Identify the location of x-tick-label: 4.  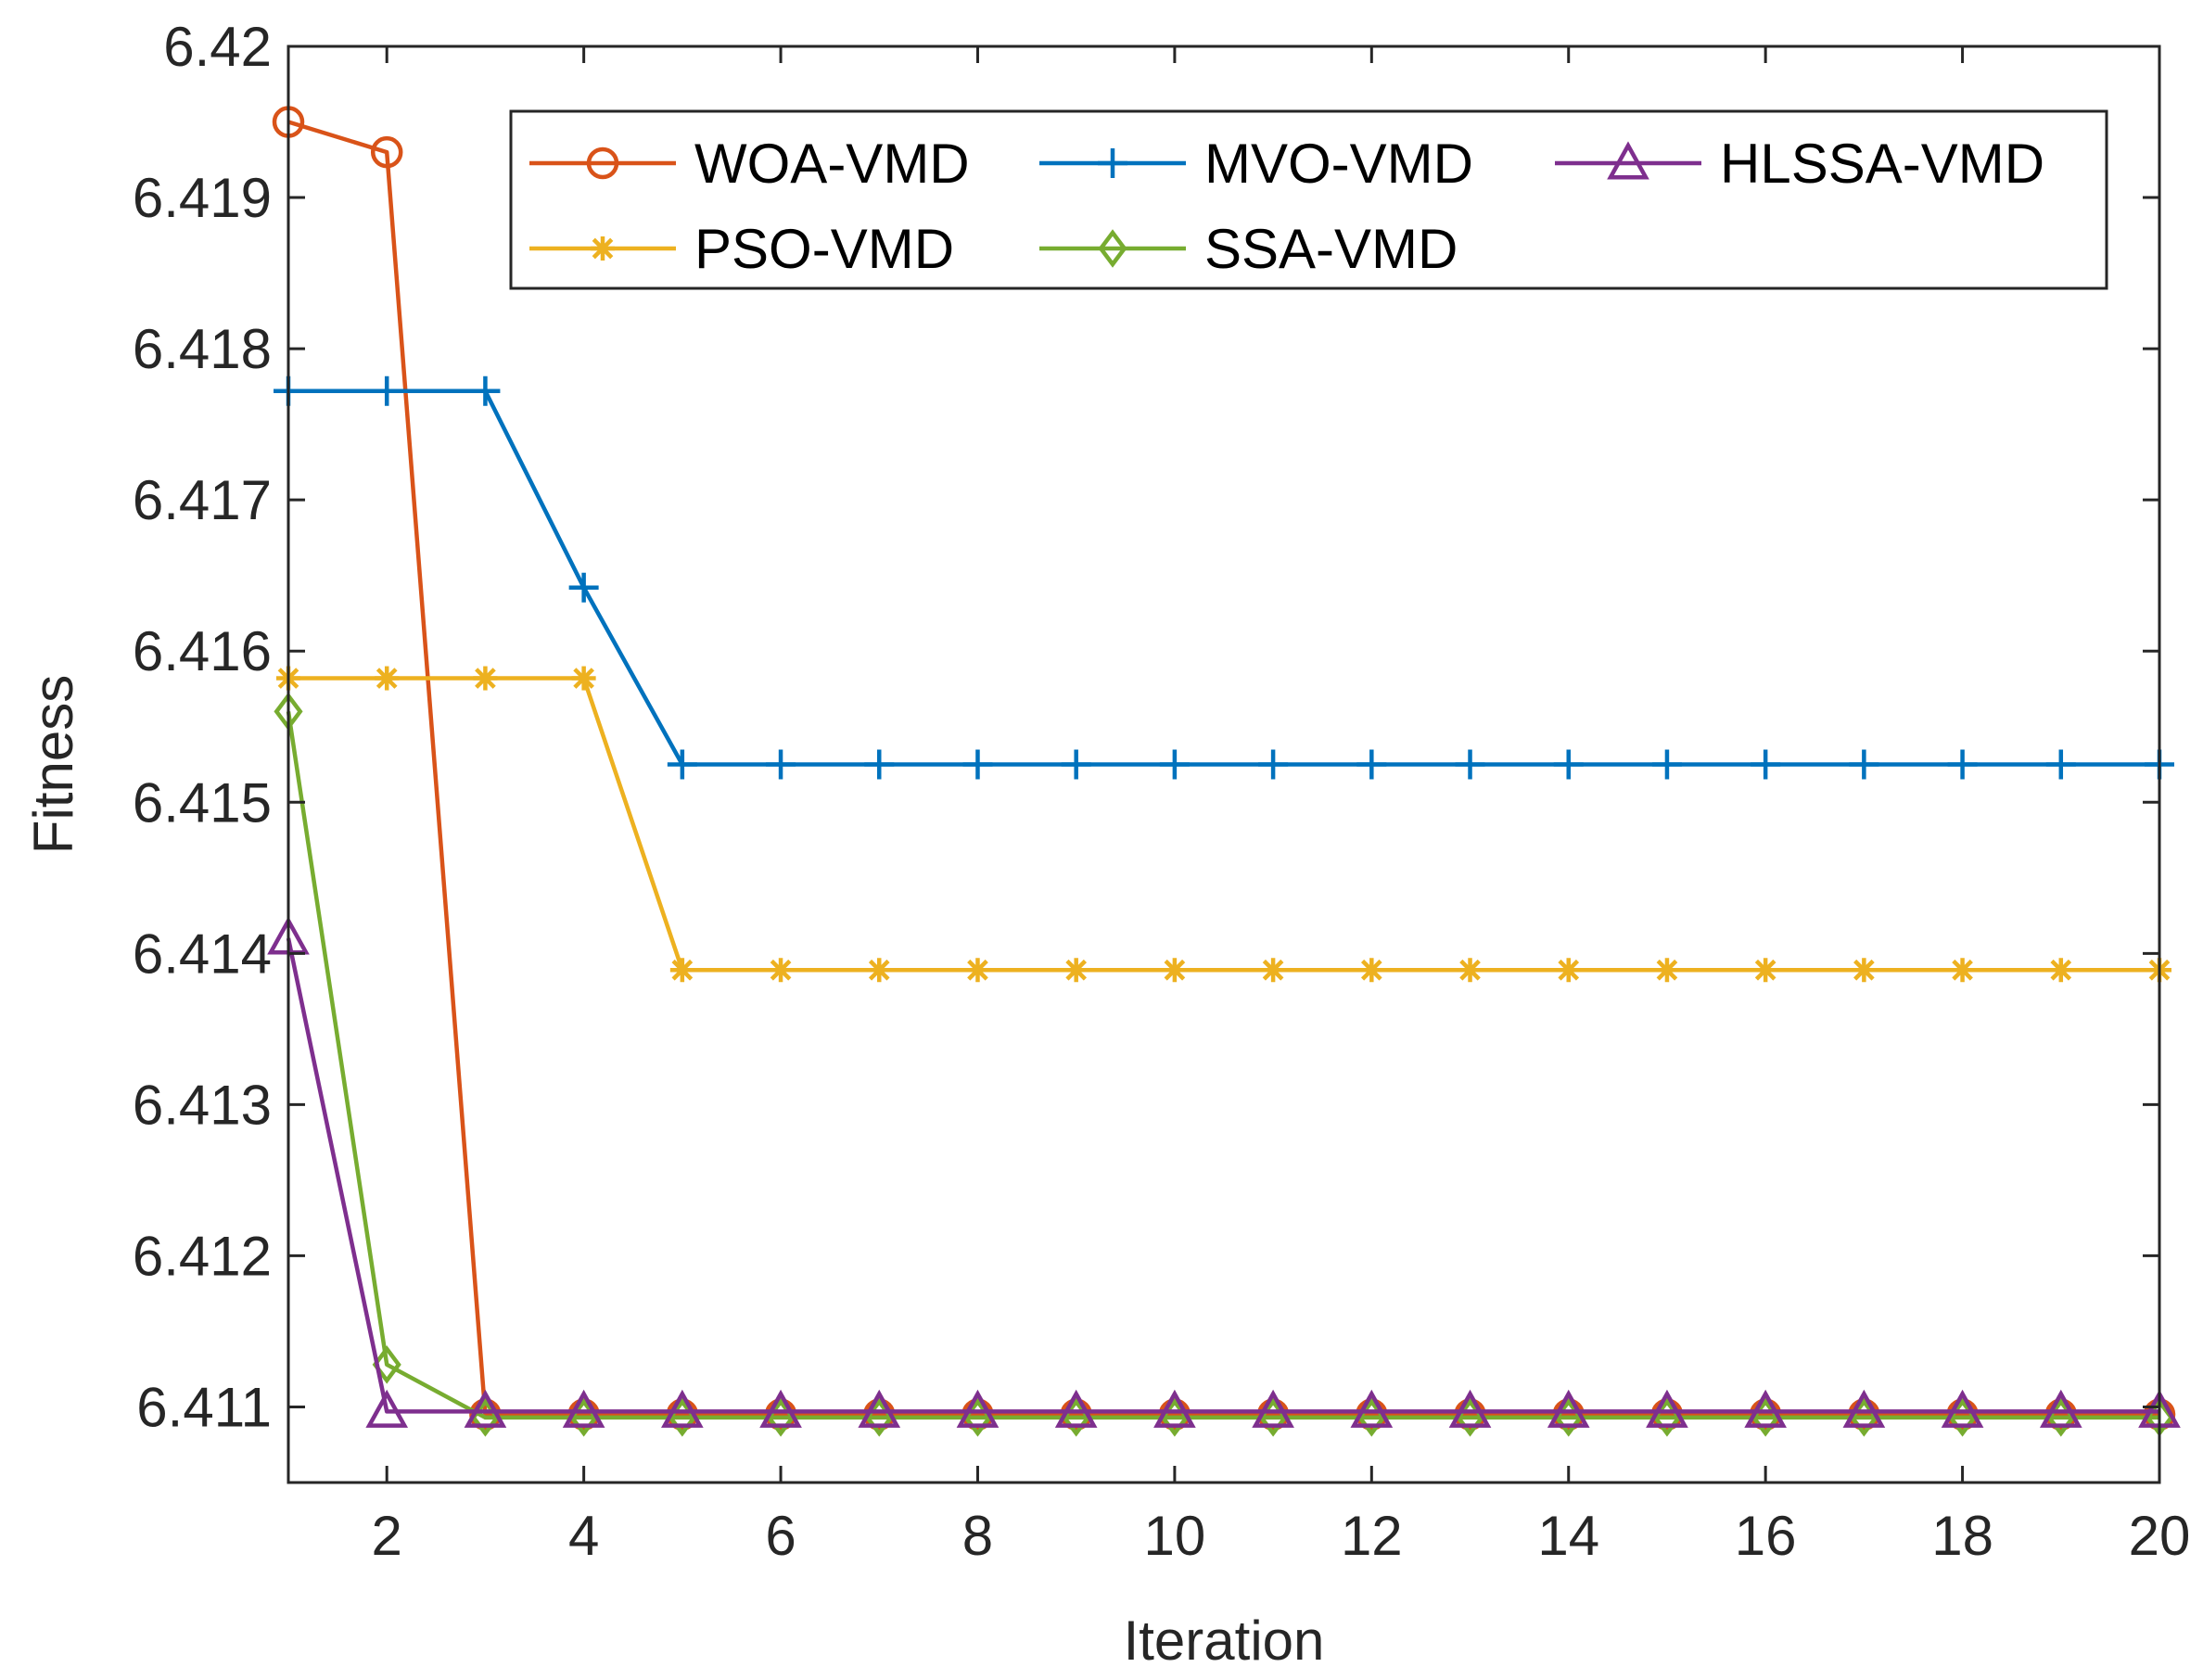
(583, 1536).